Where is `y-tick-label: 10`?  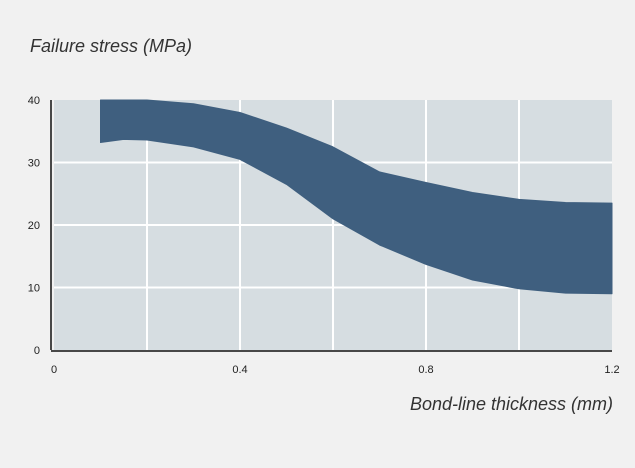
y-tick-label: 10 is located at coordinates (34, 289).